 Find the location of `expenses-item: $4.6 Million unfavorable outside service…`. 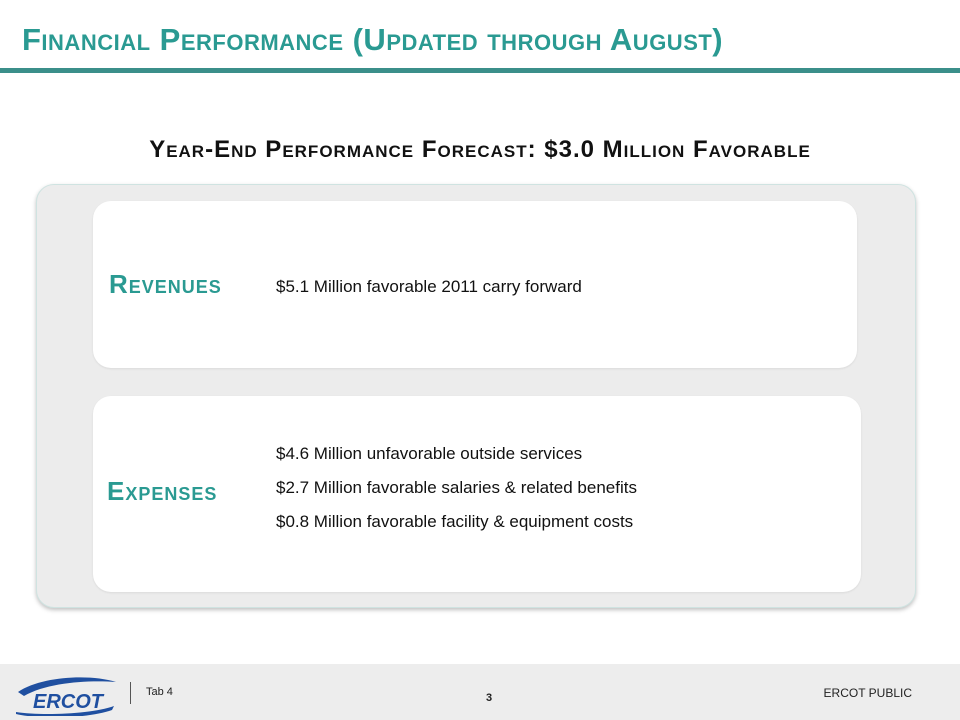

expenses-item: $4.6 Million unfavorable outside service… is located at coordinates (429, 453).